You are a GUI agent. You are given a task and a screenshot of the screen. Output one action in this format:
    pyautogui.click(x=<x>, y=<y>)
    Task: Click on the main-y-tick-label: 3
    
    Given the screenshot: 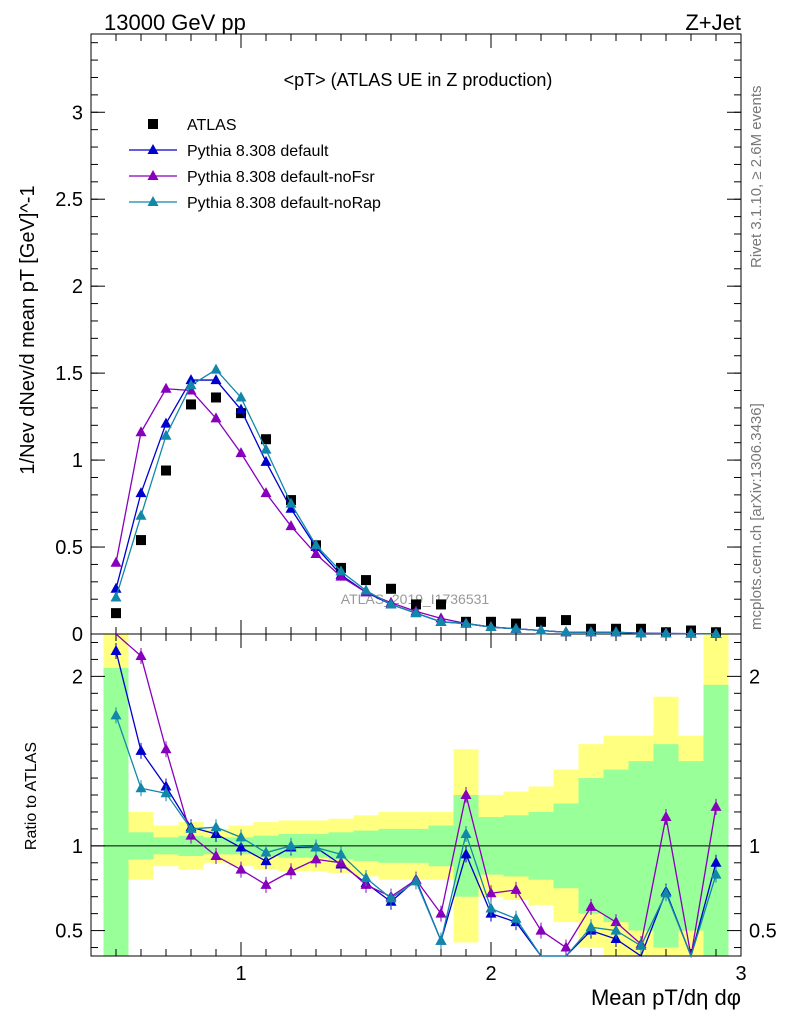 What is the action you would take?
    pyautogui.click(x=77, y=113)
    